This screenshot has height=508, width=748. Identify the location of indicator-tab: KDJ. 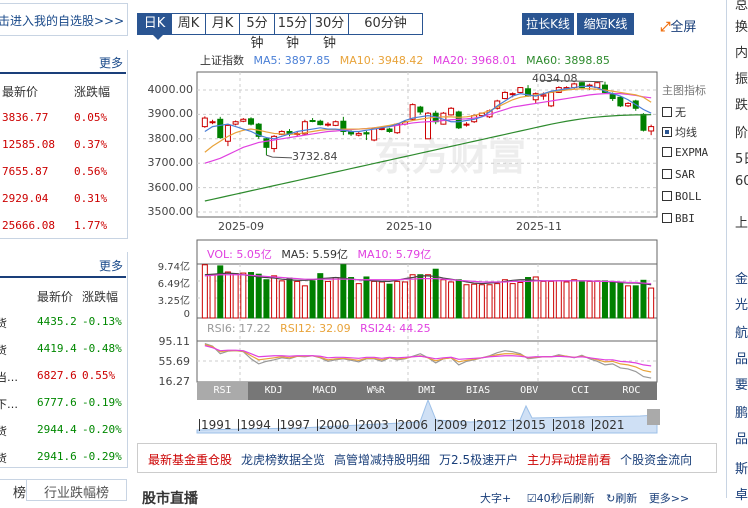
(274, 391).